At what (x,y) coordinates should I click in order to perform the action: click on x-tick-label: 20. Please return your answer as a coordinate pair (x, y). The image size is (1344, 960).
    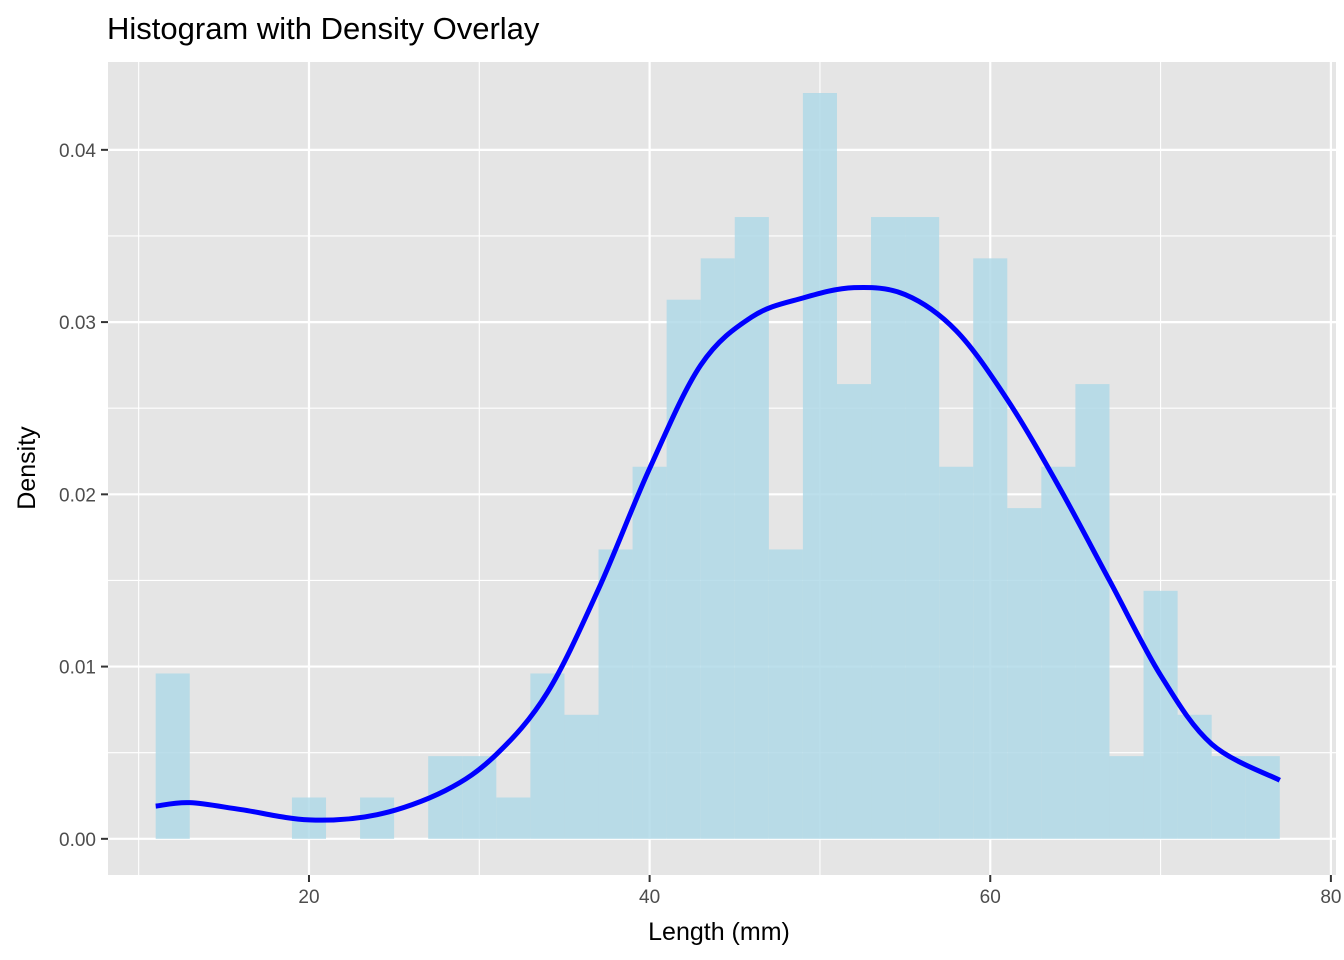
    Looking at the image, I should click on (308, 897).